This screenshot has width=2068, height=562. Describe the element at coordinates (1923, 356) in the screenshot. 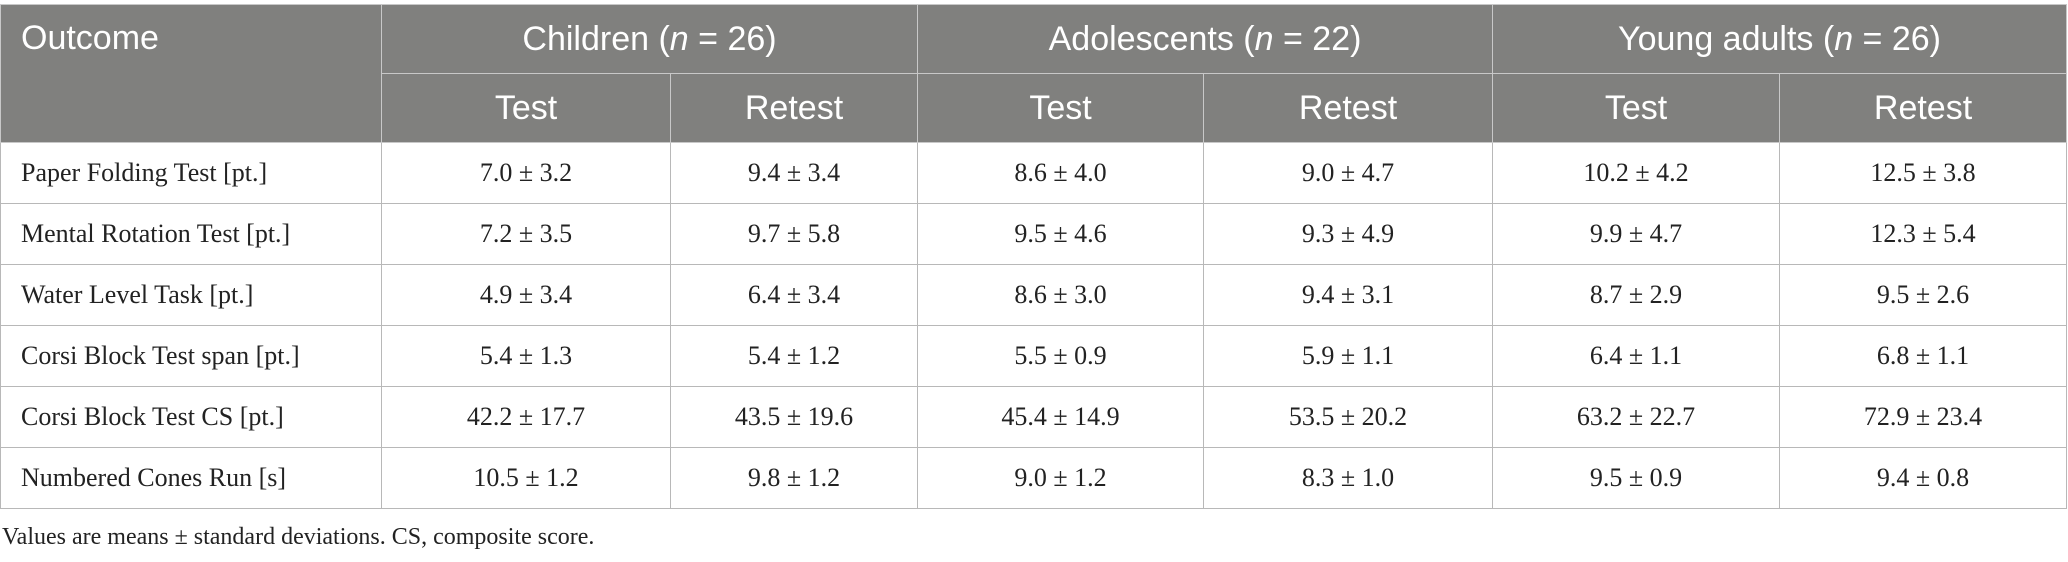

I see `value-cell: 6.8 ± 1.1` at that location.